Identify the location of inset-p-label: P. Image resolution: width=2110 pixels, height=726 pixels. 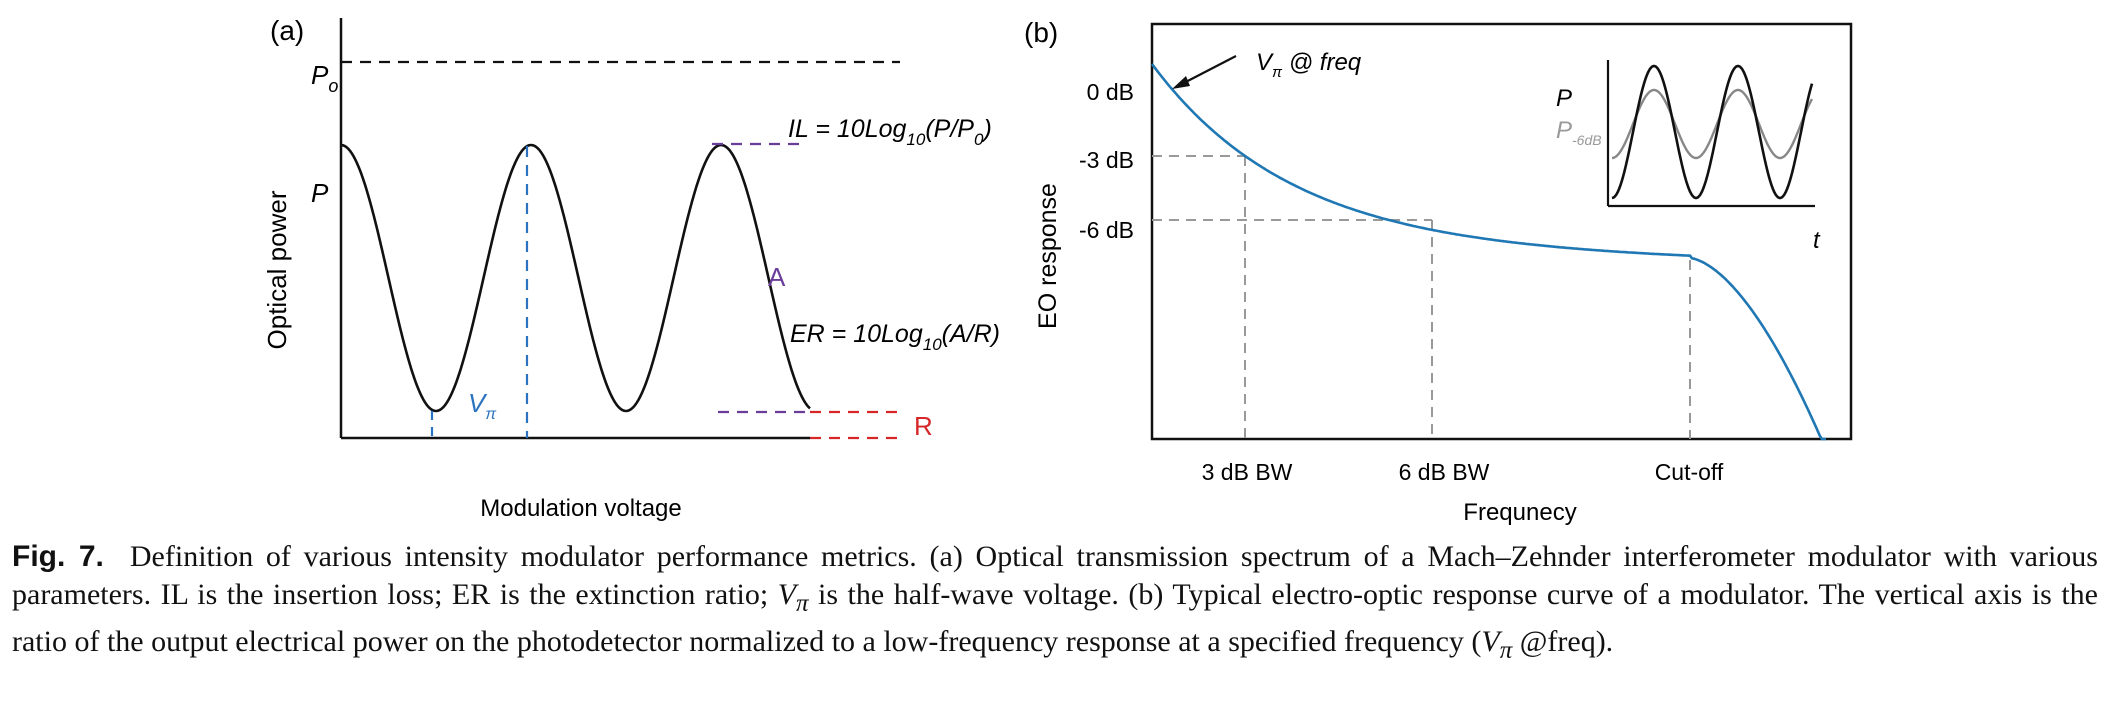
(1564, 98).